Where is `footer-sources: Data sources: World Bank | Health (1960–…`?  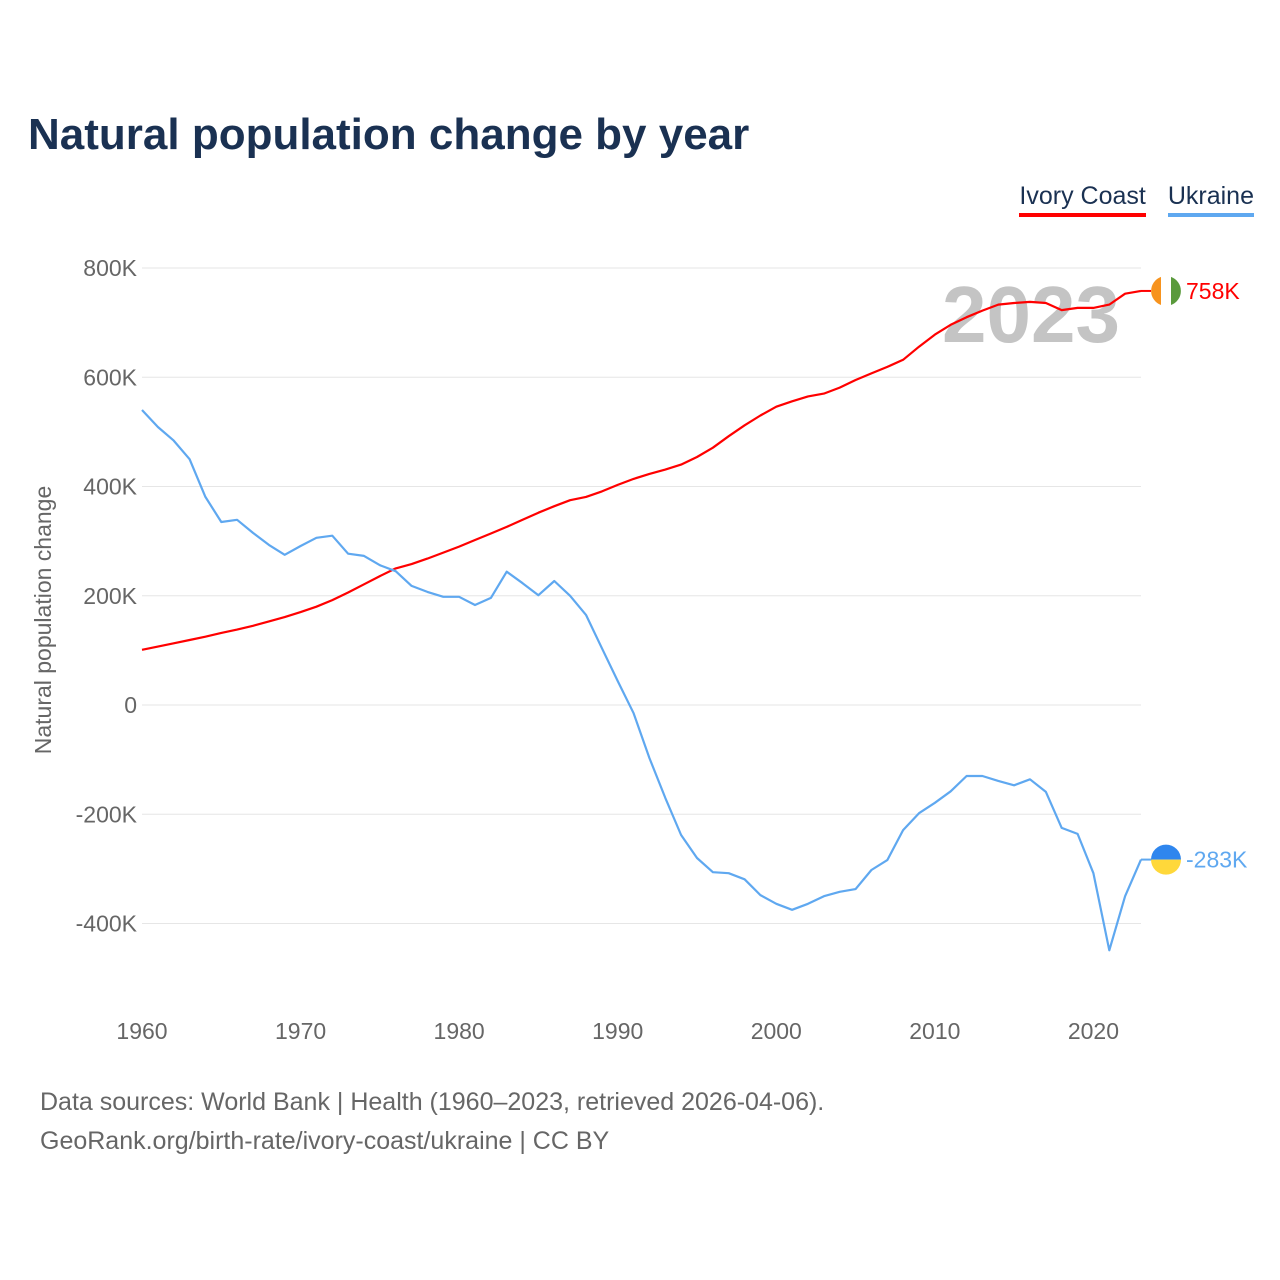 footer-sources: Data sources: World Bank | Health (1960–… is located at coordinates (432, 1102).